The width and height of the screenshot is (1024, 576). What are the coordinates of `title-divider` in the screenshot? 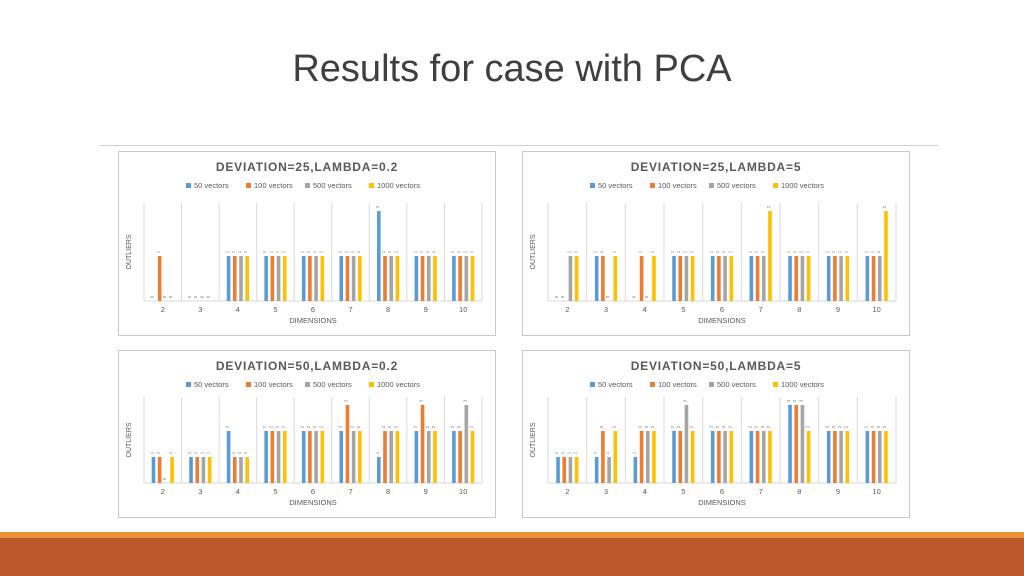 It's located at (518, 145).